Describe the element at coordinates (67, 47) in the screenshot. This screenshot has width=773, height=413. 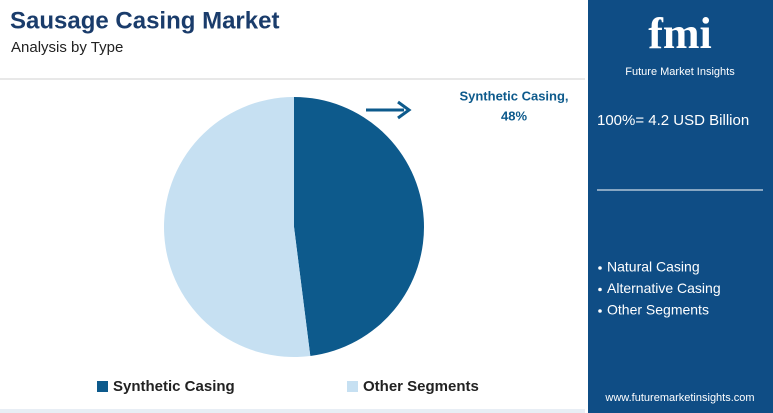
I see `chart-subtitle: Analysis by Type` at that location.